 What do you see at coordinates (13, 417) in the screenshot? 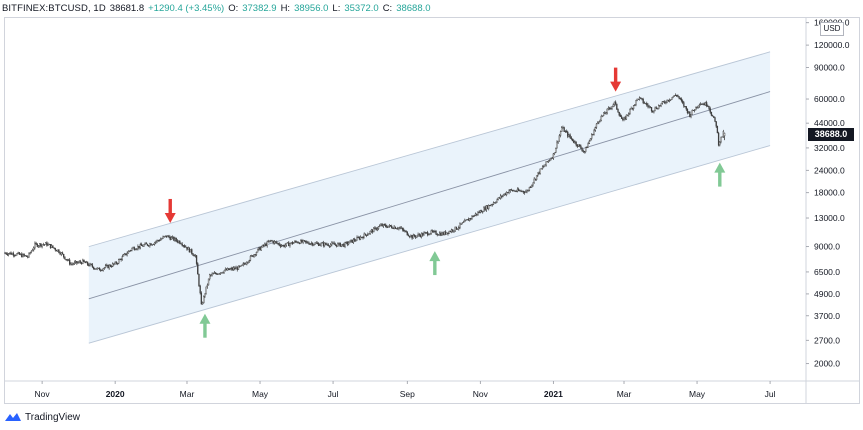
I see `tradingview-logo-icon` at bounding box center [13, 417].